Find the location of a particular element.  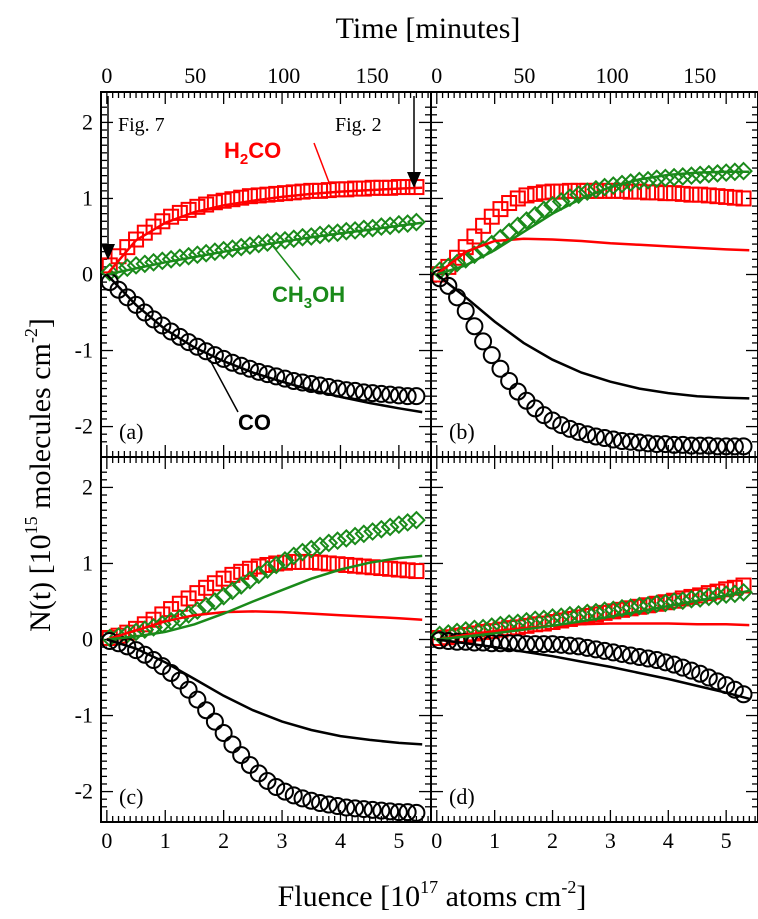

fig2-arrow-head is located at coordinates (414, 180).